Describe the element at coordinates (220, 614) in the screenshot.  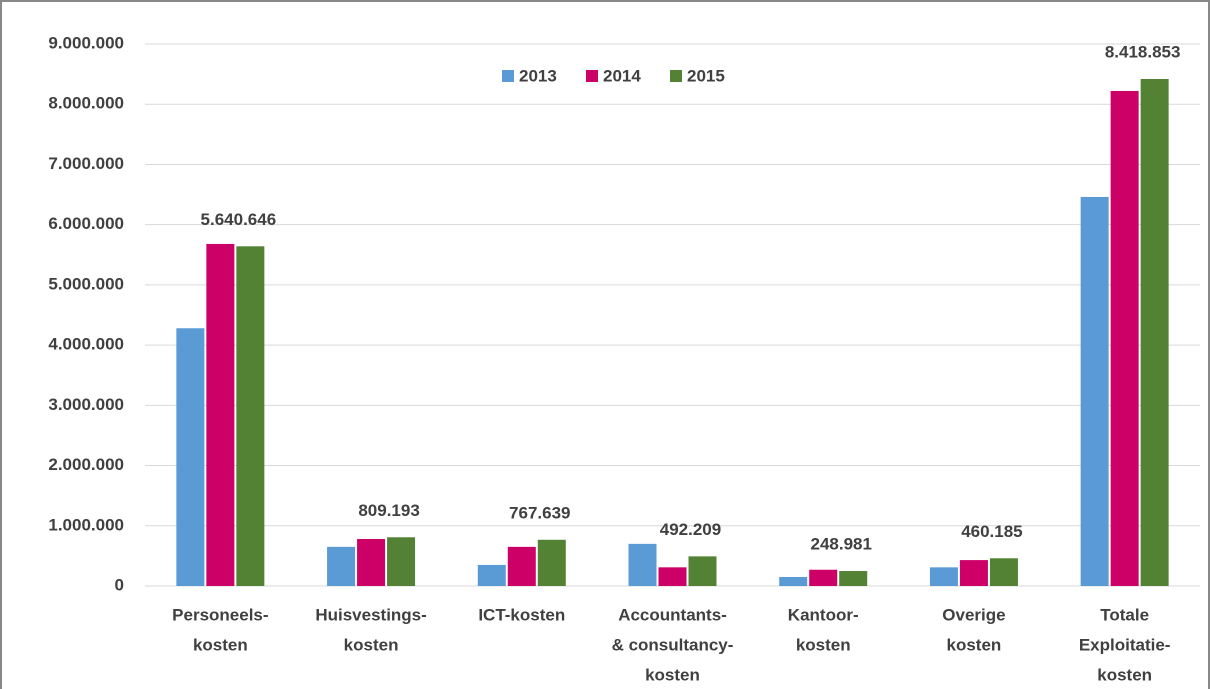
I see `x-tick-label: Personeels-` at that location.